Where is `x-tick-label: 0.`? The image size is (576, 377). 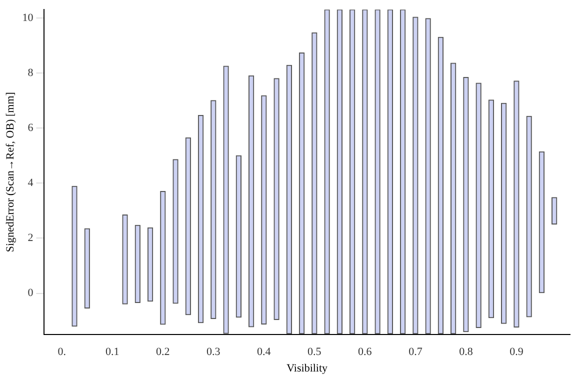 x-tick-label: 0. is located at coordinates (62, 352).